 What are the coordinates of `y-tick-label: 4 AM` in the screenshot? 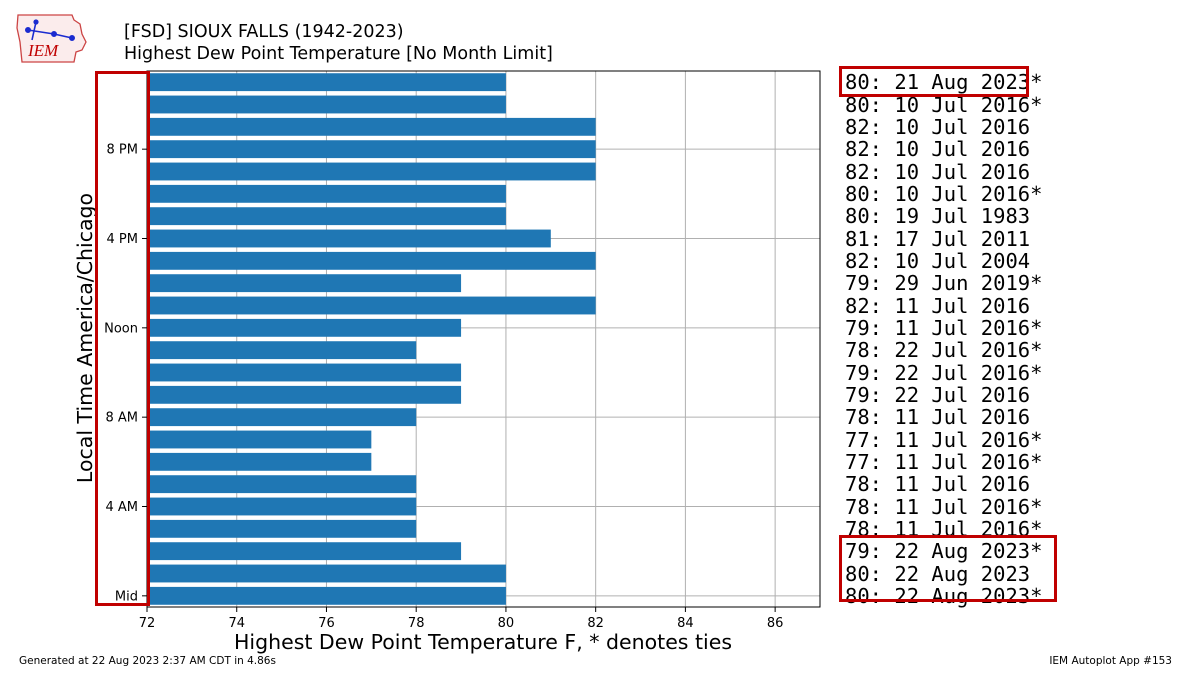 It's located at (121, 507).